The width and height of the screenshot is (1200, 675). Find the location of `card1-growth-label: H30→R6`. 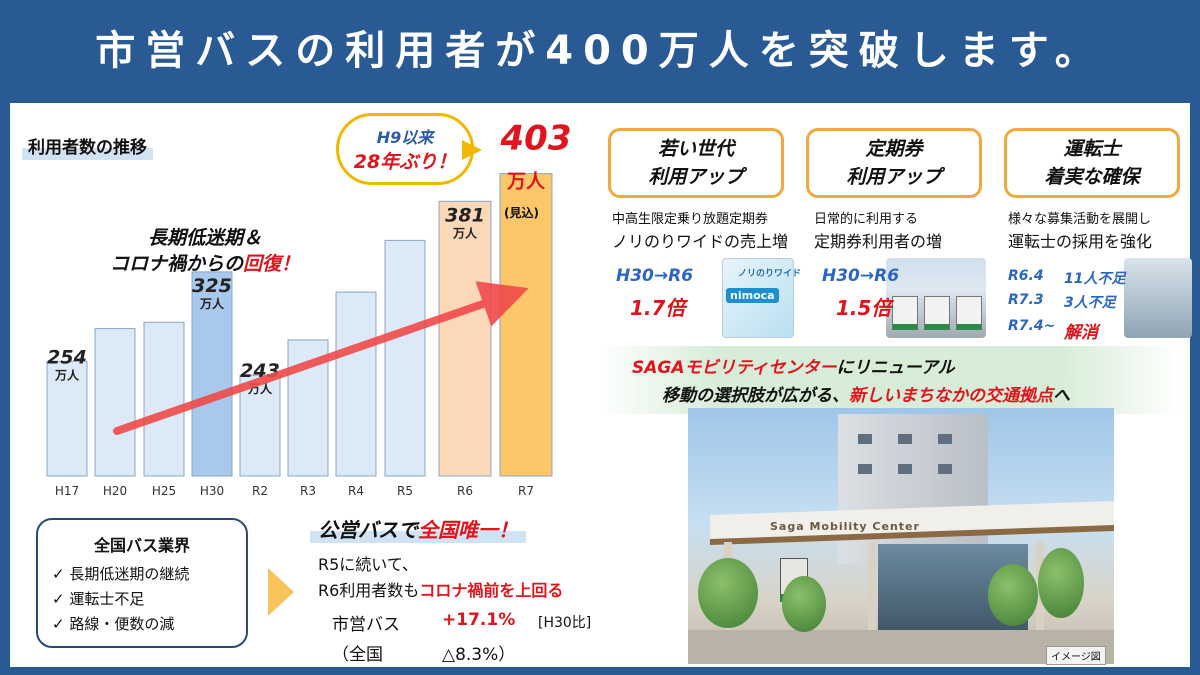

card1-growth-label: H30→R6 is located at coordinates (655, 276).